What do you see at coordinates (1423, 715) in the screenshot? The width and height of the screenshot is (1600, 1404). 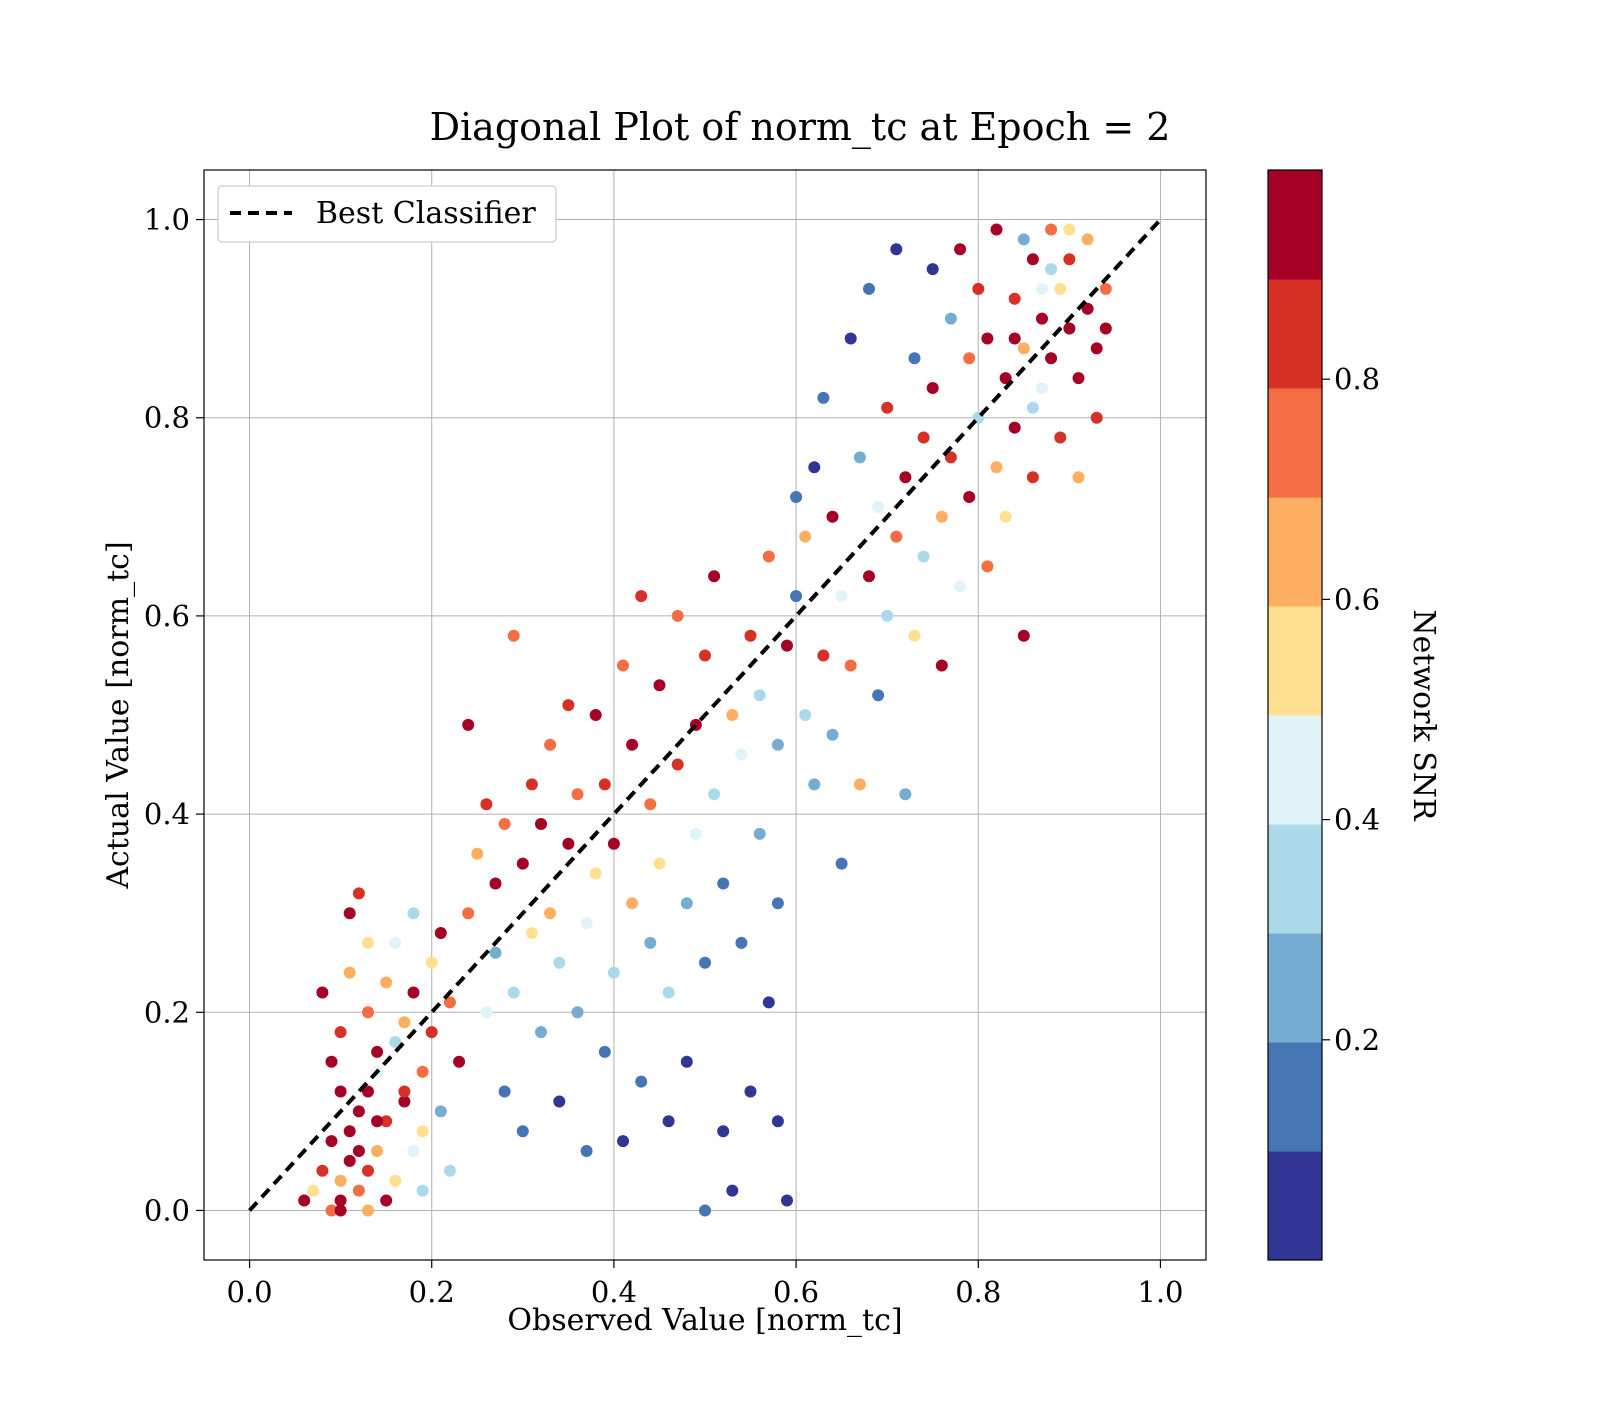 I see `colorbar-label: Network SNR` at bounding box center [1423, 715].